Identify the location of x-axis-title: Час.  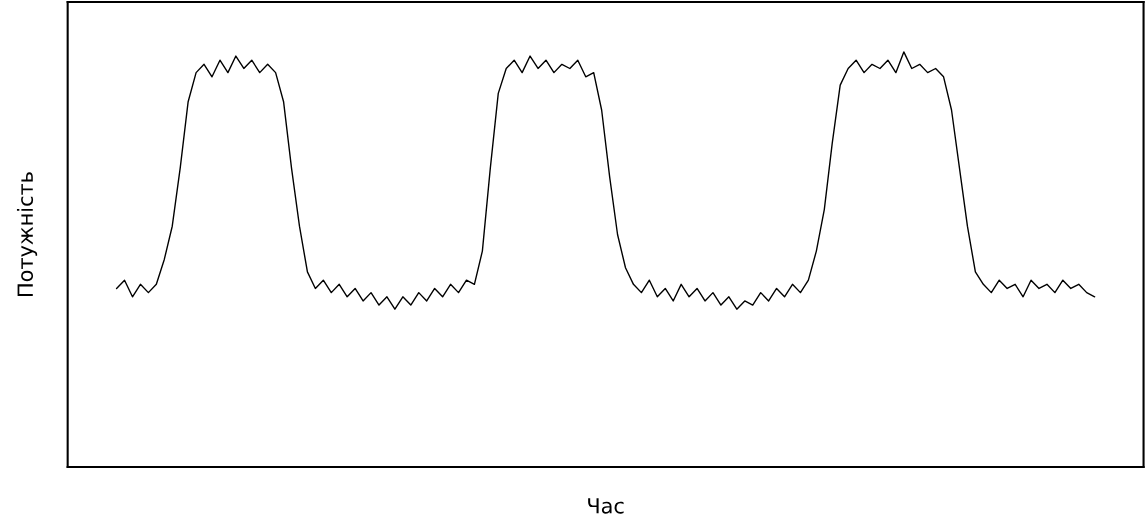
(606, 506).